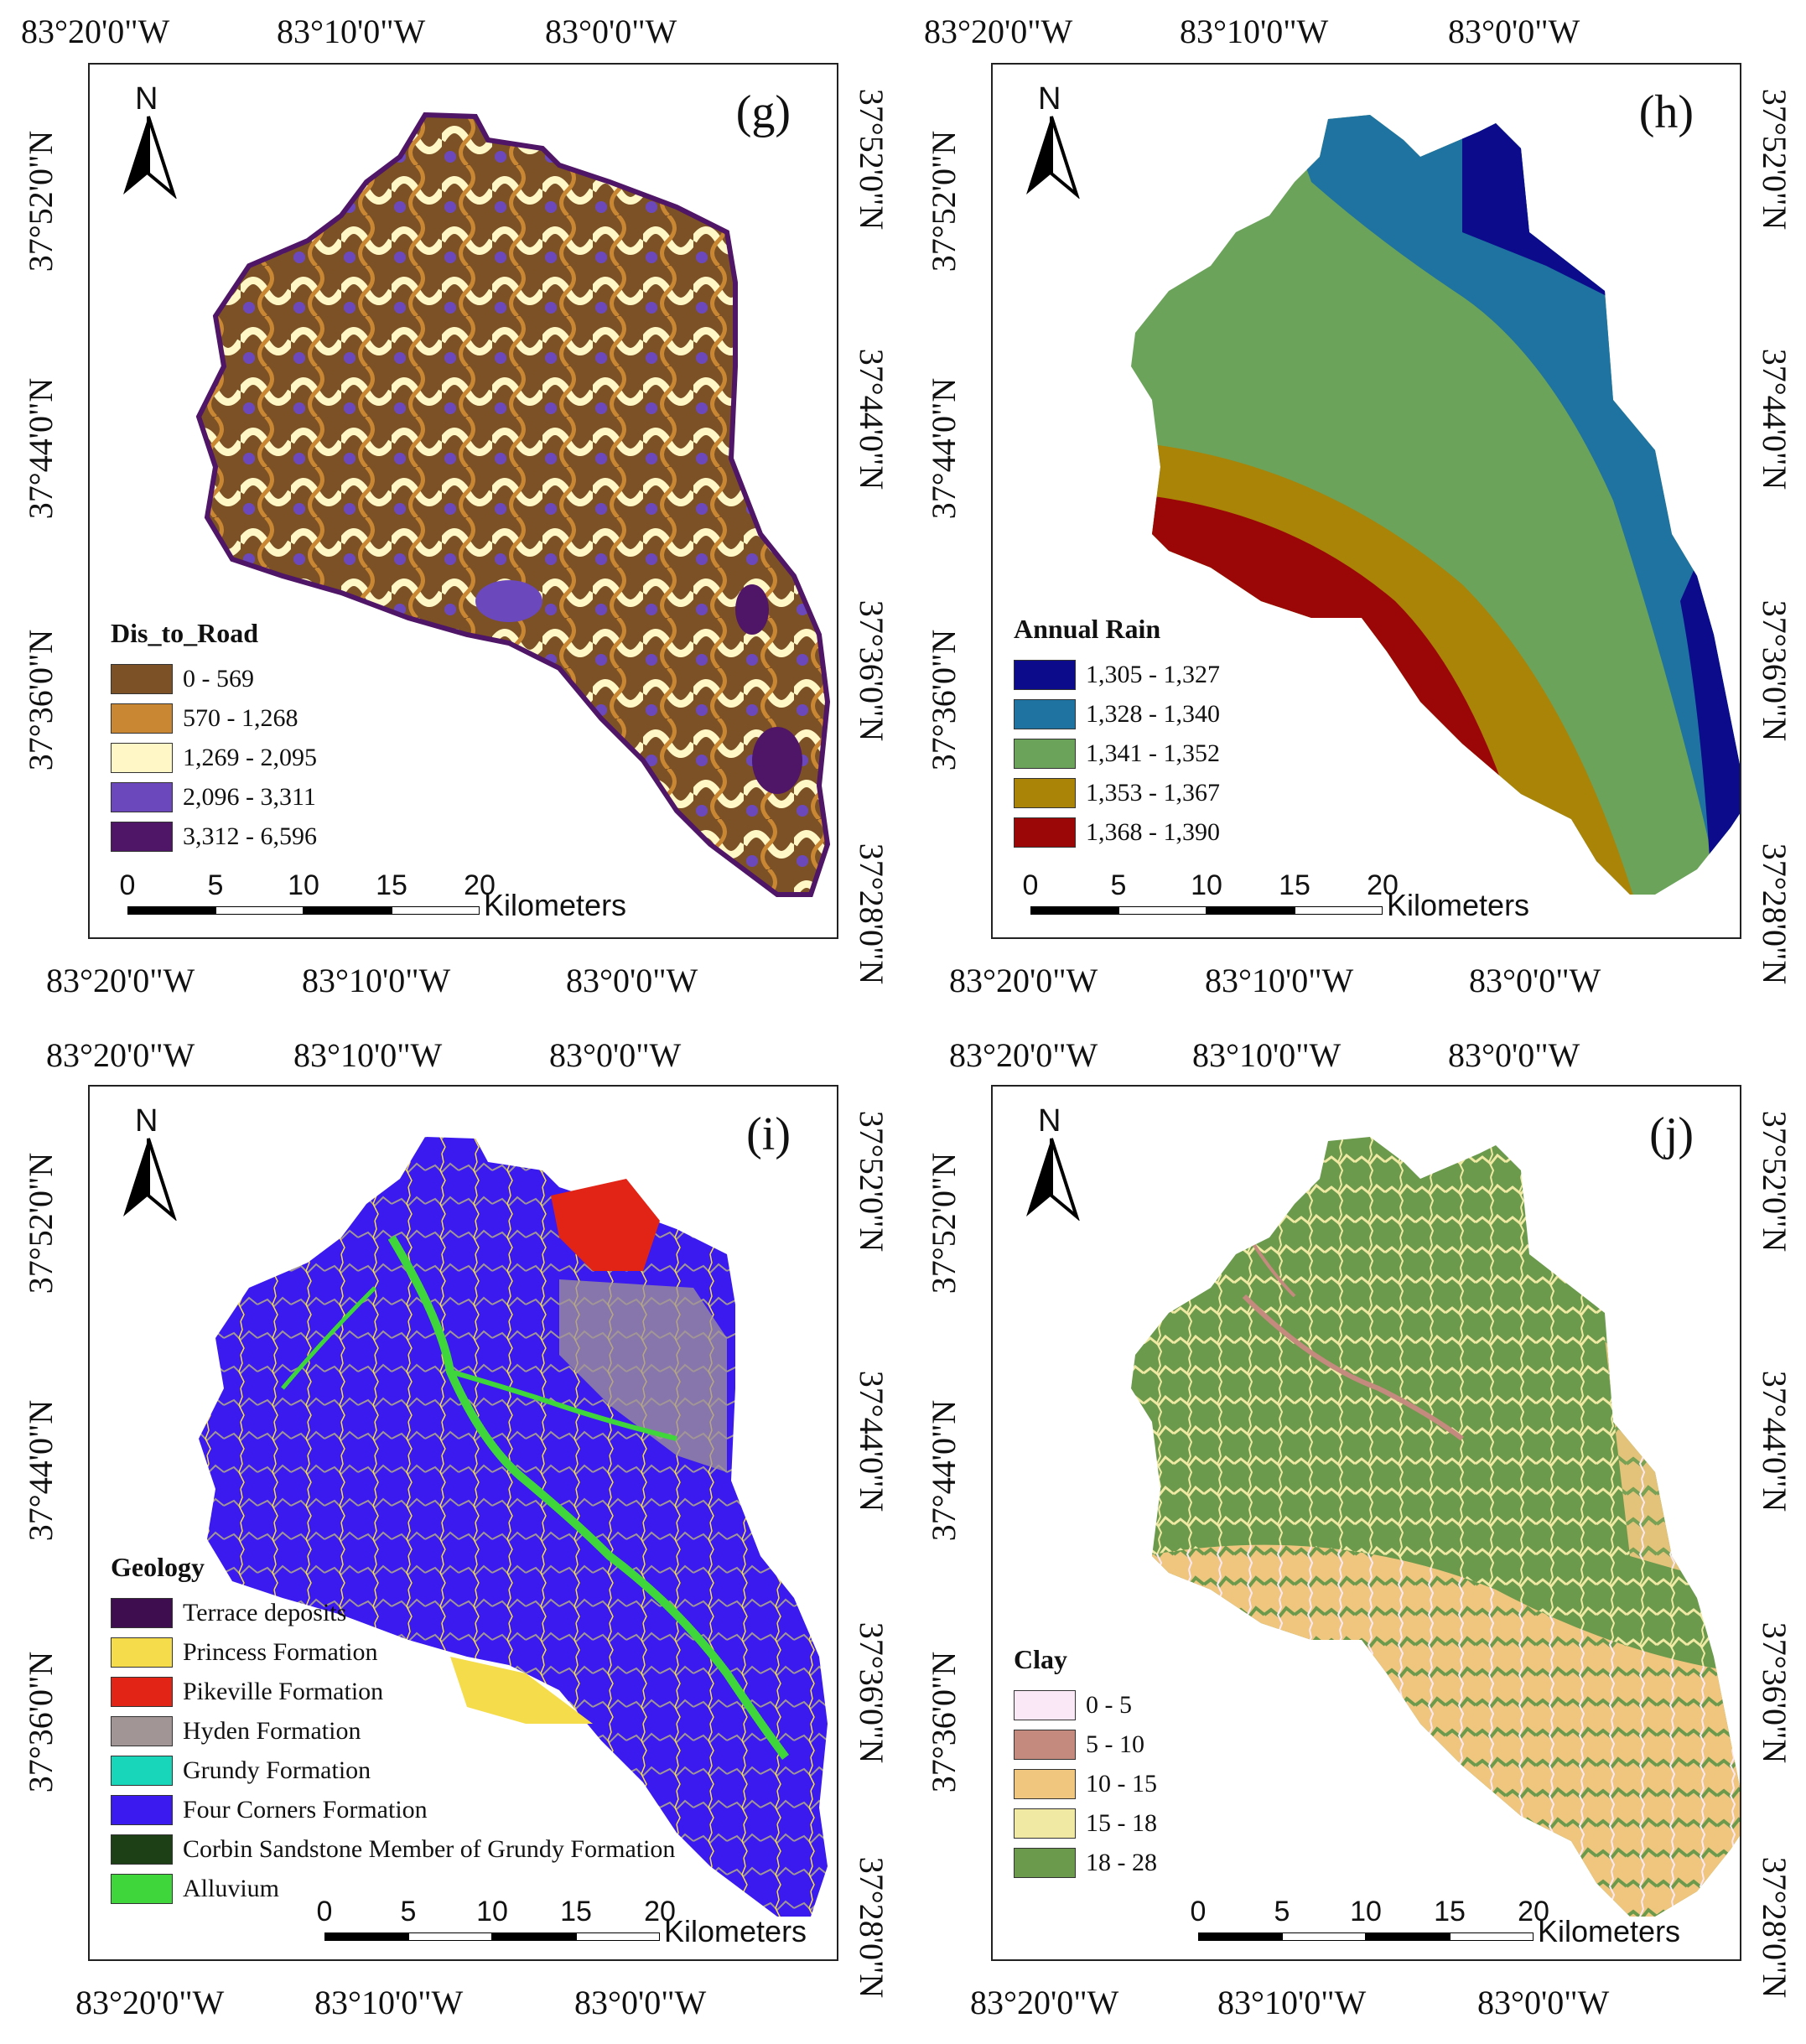 This screenshot has height=2044, width=1806. I want to click on legend-item: 1,341 - 1,352, so click(1117, 754).